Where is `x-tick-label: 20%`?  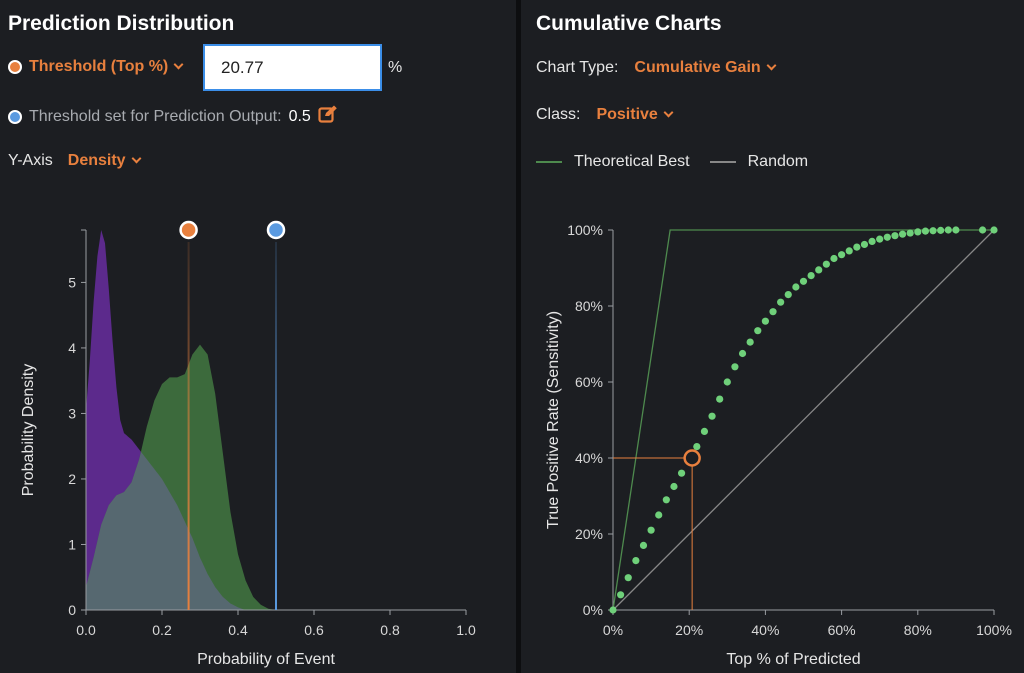
x-tick-label: 20% is located at coordinates (689, 630).